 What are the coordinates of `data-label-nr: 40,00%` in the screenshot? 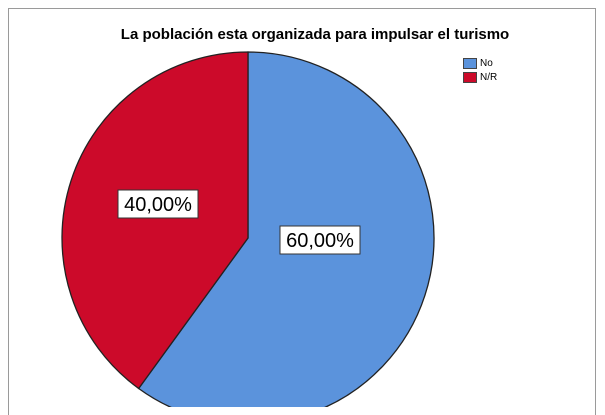 It's located at (158, 204).